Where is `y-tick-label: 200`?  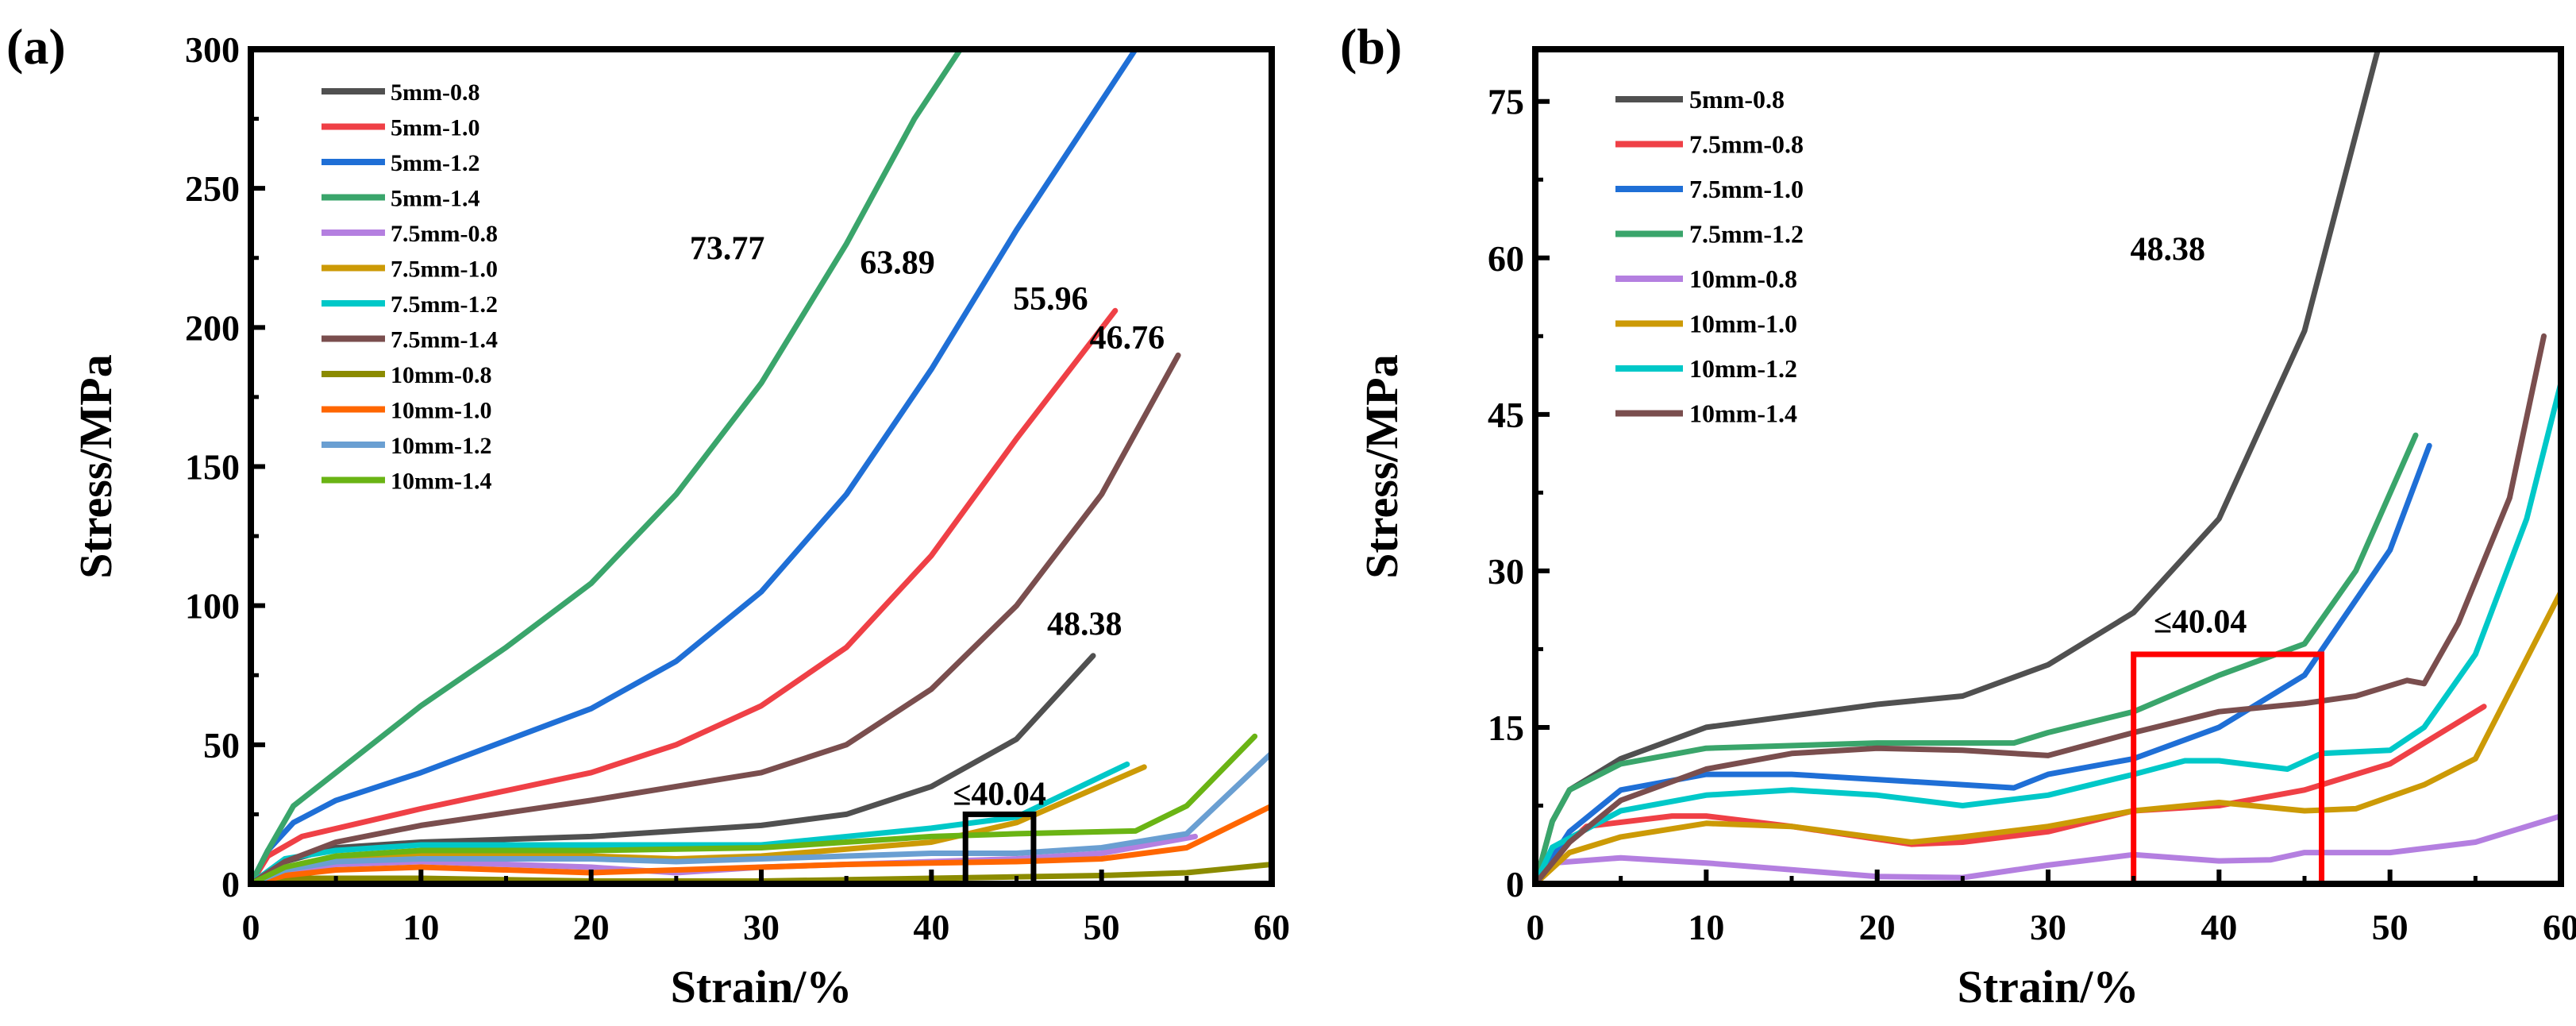 y-tick-label: 200 is located at coordinates (212, 327).